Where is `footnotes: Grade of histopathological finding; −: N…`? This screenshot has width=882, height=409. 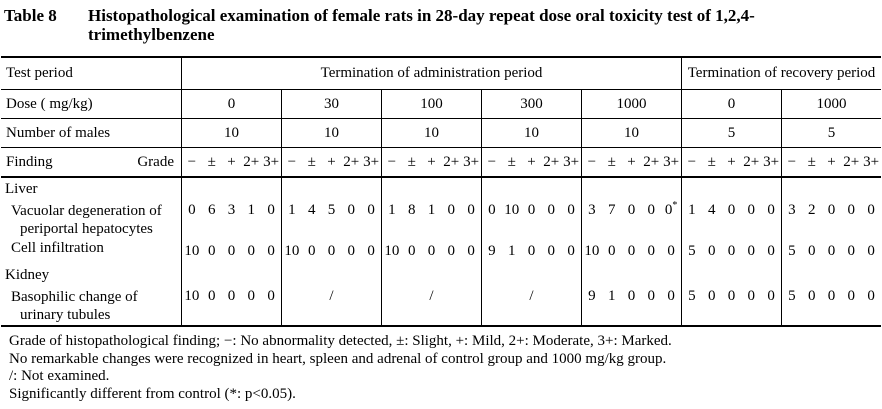 footnotes: Grade of histopathological finding; −: N… is located at coordinates (340, 368).